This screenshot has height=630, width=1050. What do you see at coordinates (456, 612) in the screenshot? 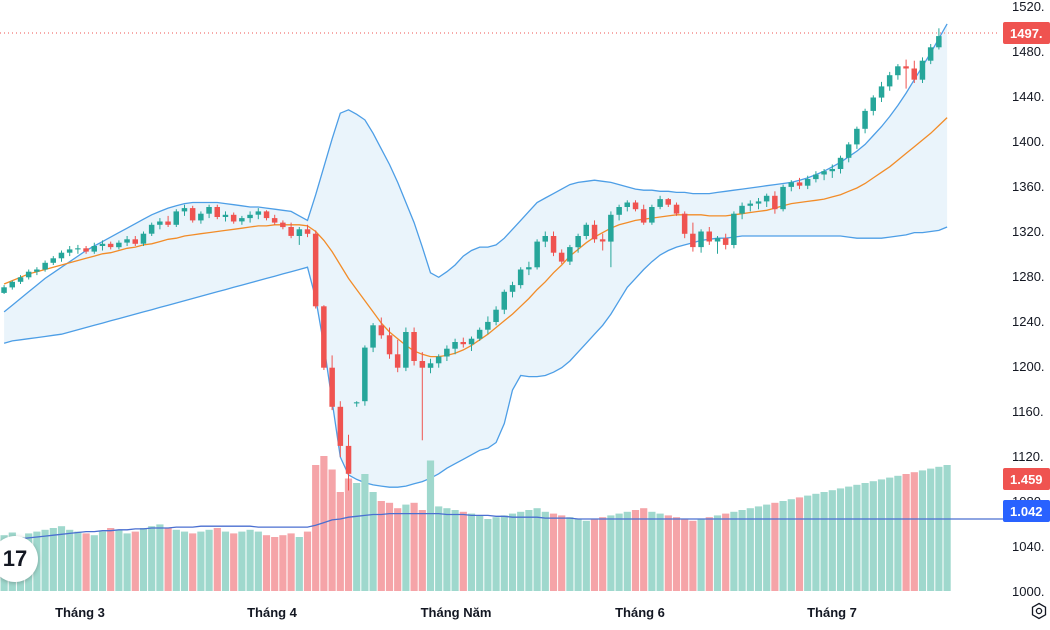
I see `x-tick-label: Tháng Năm` at bounding box center [456, 612].